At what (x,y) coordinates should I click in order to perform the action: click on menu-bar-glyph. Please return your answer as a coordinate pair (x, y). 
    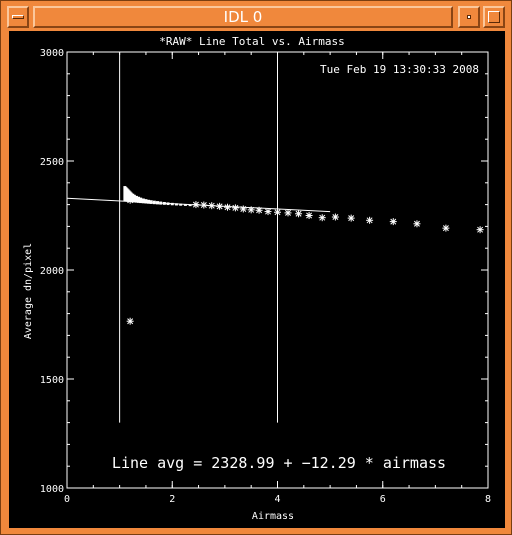
    Looking at the image, I should click on (18, 17).